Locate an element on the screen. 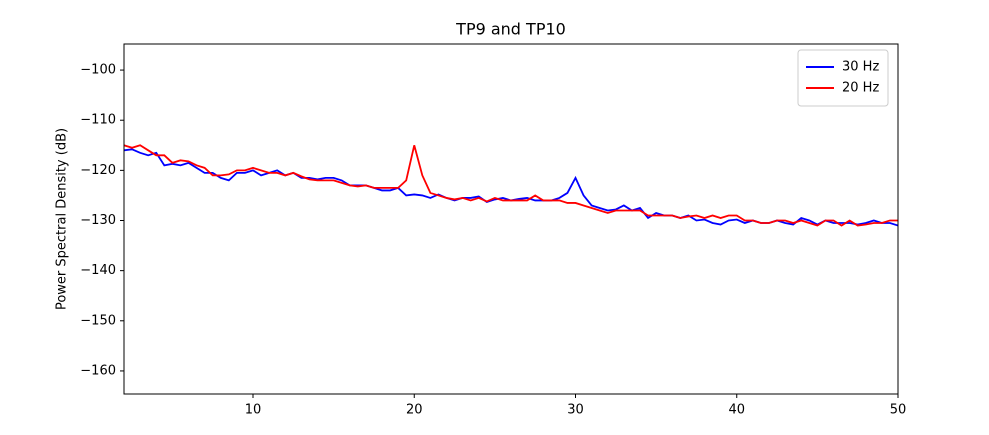  y-tick-label: −140 is located at coordinates (98, 270).